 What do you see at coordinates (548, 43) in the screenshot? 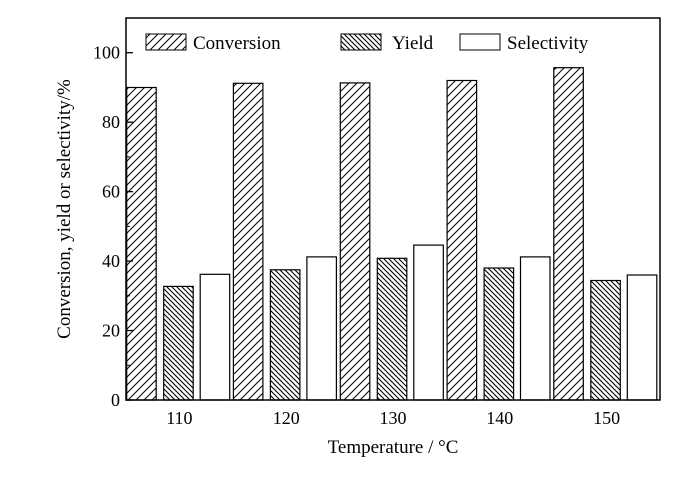
I see `legend-label-selectivity: Selectivity` at bounding box center [548, 43].